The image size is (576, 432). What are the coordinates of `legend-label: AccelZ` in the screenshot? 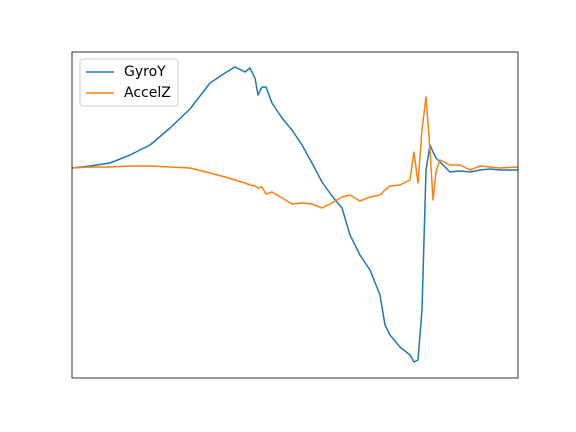 It's located at (147, 93).